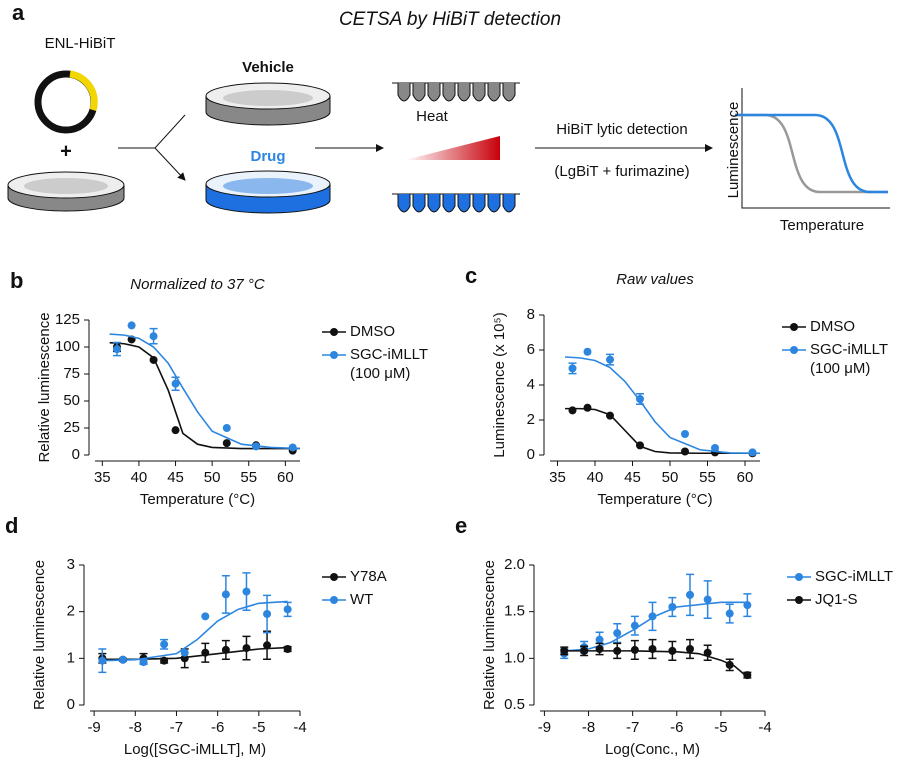 The image size is (900, 764). Describe the element at coordinates (854, 576) in the screenshot. I see `legend-label: SGC-iMLLT` at that location.